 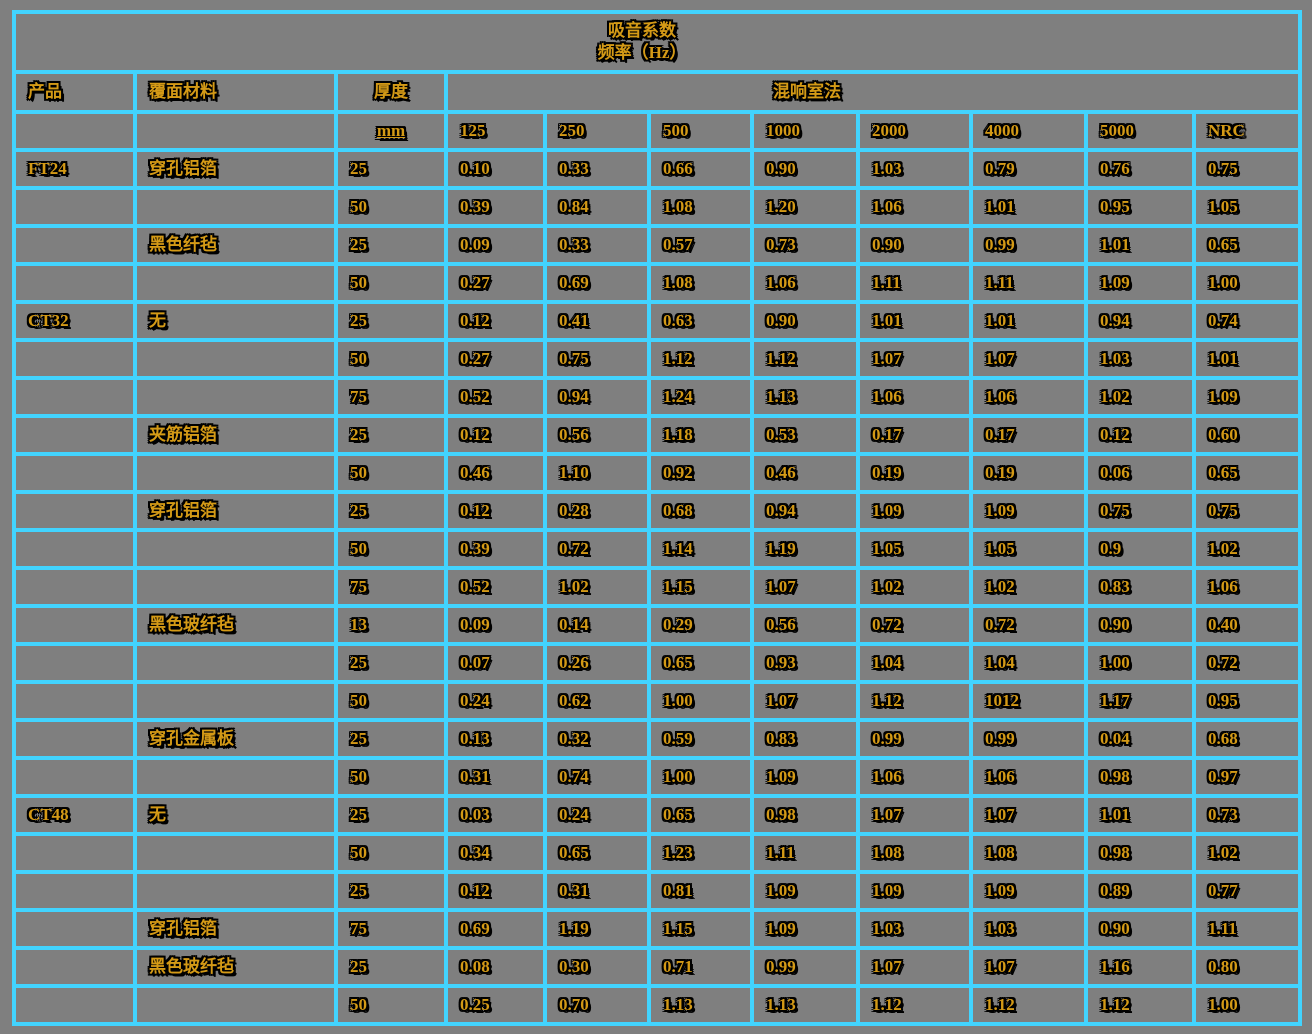 What do you see at coordinates (597, 283) in the screenshot?
I see `cell-250: 0.69` at bounding box center [597, 283].